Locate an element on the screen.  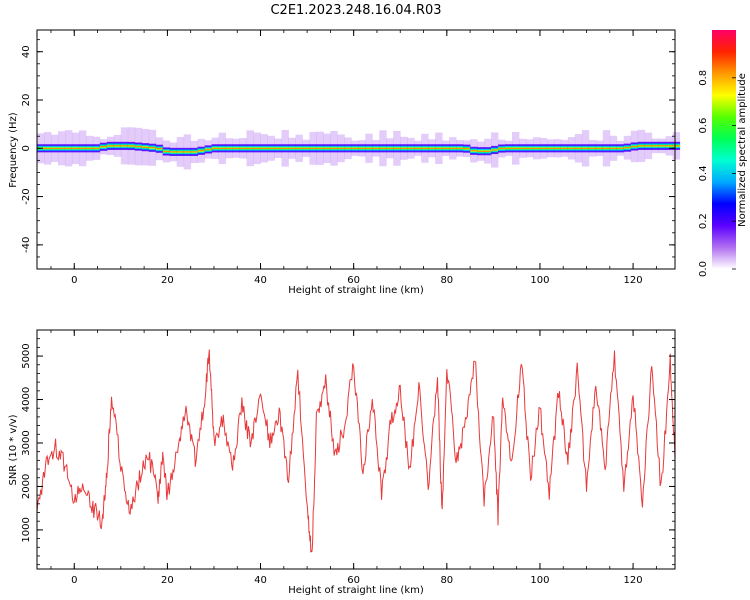
spectrogram-y-tick-label: -40 is located at coordinates (26, 245).